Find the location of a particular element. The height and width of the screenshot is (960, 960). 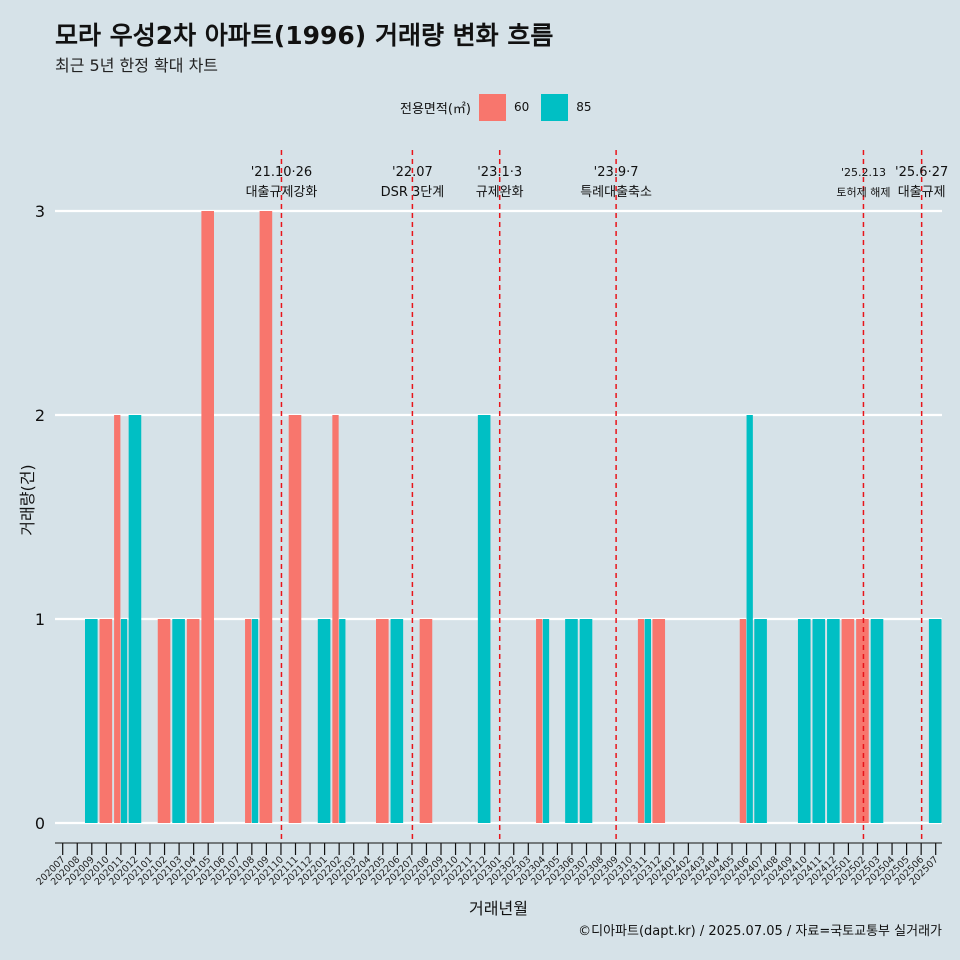

event-name-label: 규제완화 is located at coordinates (500, 192).